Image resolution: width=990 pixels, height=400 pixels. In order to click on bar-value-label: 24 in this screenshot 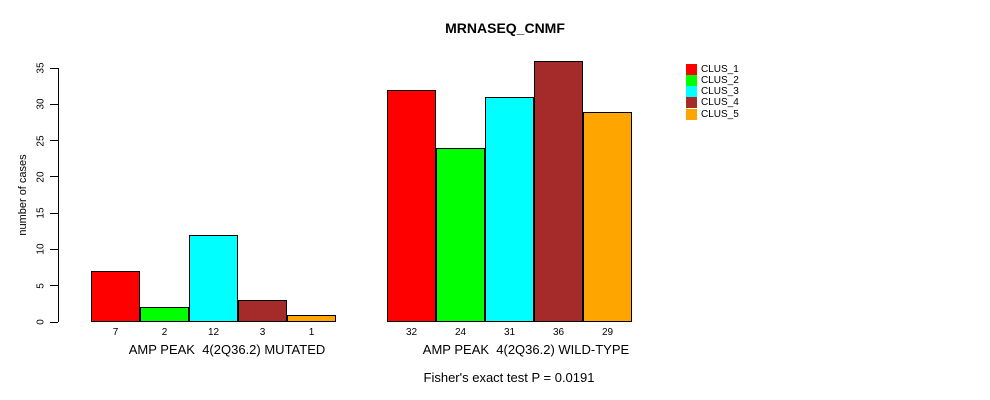, I will do `click(460, 332)`.